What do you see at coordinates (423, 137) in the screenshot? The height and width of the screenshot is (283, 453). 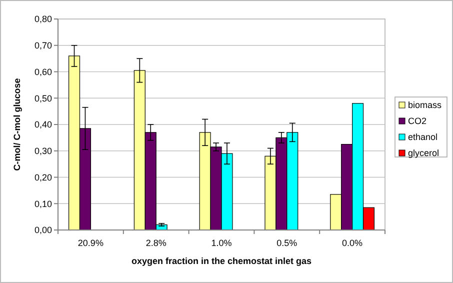 I see `legend-label: ethanol` at bounding box center [423, 137].